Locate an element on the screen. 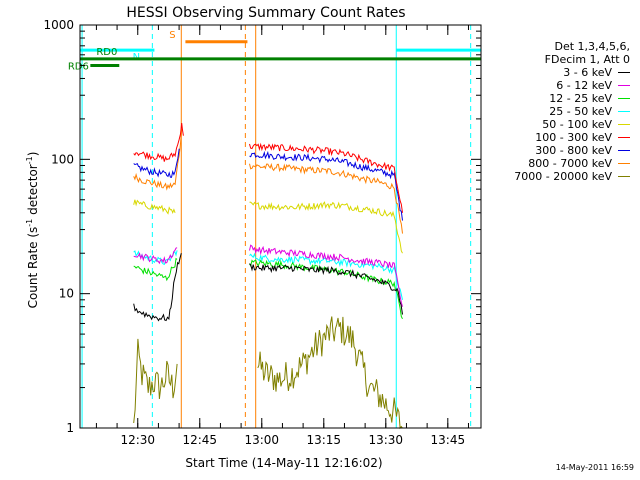 The width and height of the screenshot is (640, 480). legend-entry-4: 50 - 100 keV is located at coordinates (586, 124).